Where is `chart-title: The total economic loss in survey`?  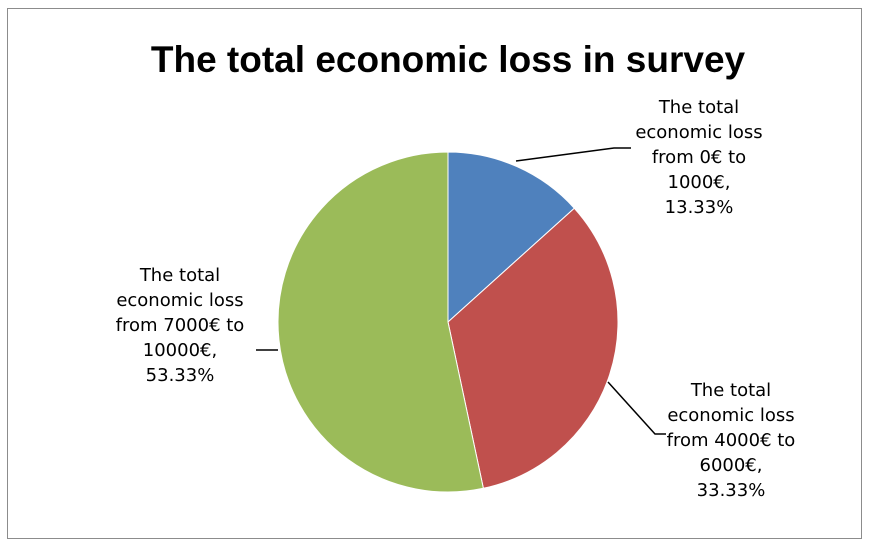 chart-title: The total economic loss in survey is located at coordinates (448, 59).